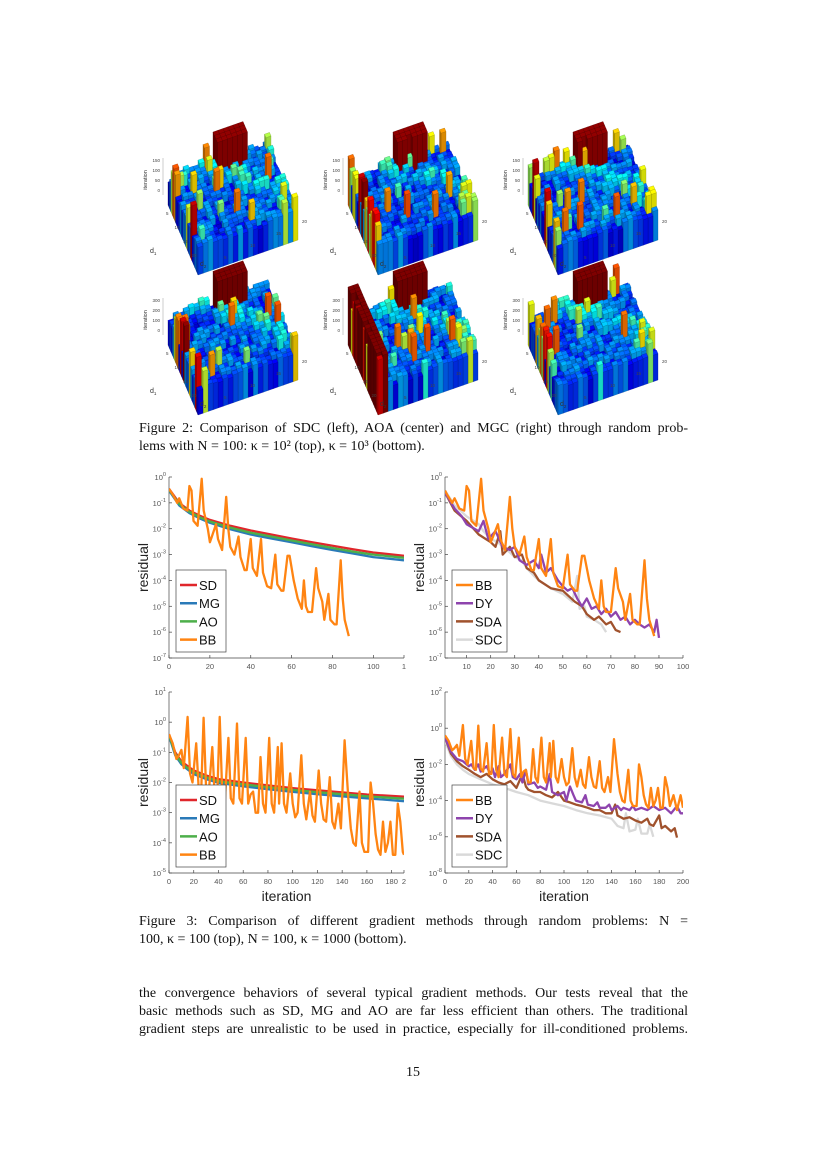 Image resolution: width=826 pixels, height=1169 pixels. I want to click on d1-tick-label: 15, so click(186, 381).